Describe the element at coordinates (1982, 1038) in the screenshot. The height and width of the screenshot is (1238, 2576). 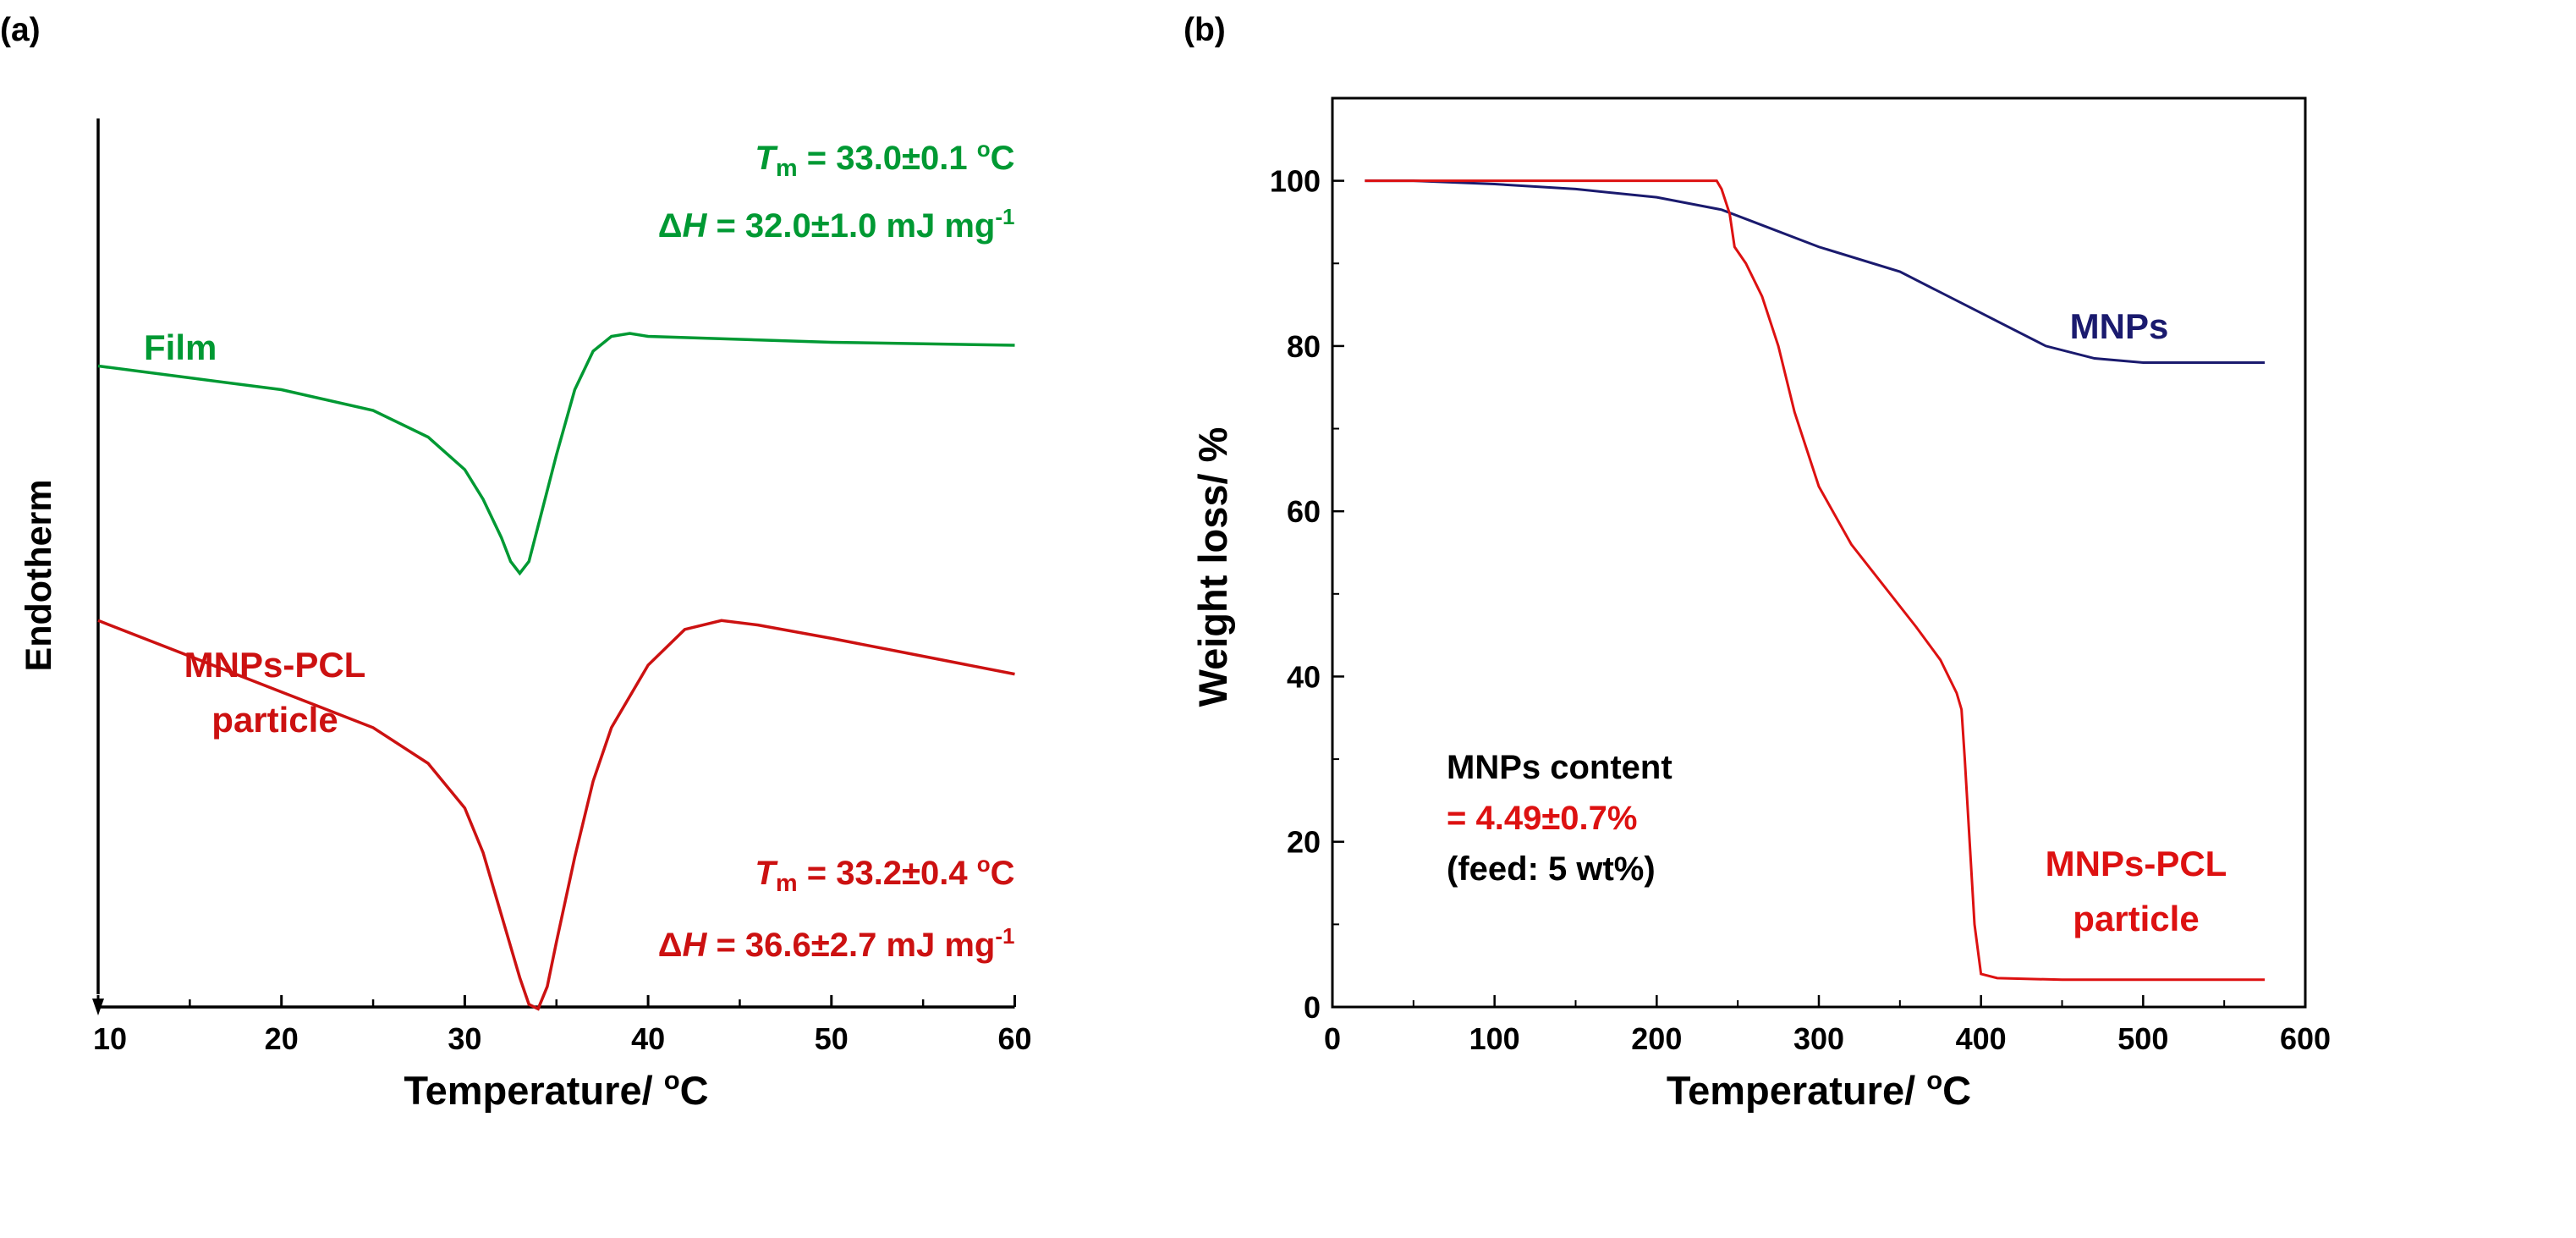
I see `x-tick-label: 400` at that location.